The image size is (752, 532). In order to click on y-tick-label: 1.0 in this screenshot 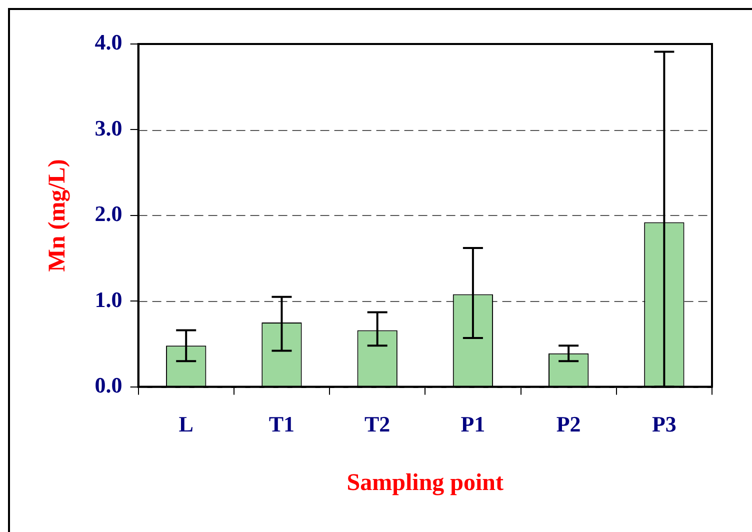, I will do `click(108, 299)`.